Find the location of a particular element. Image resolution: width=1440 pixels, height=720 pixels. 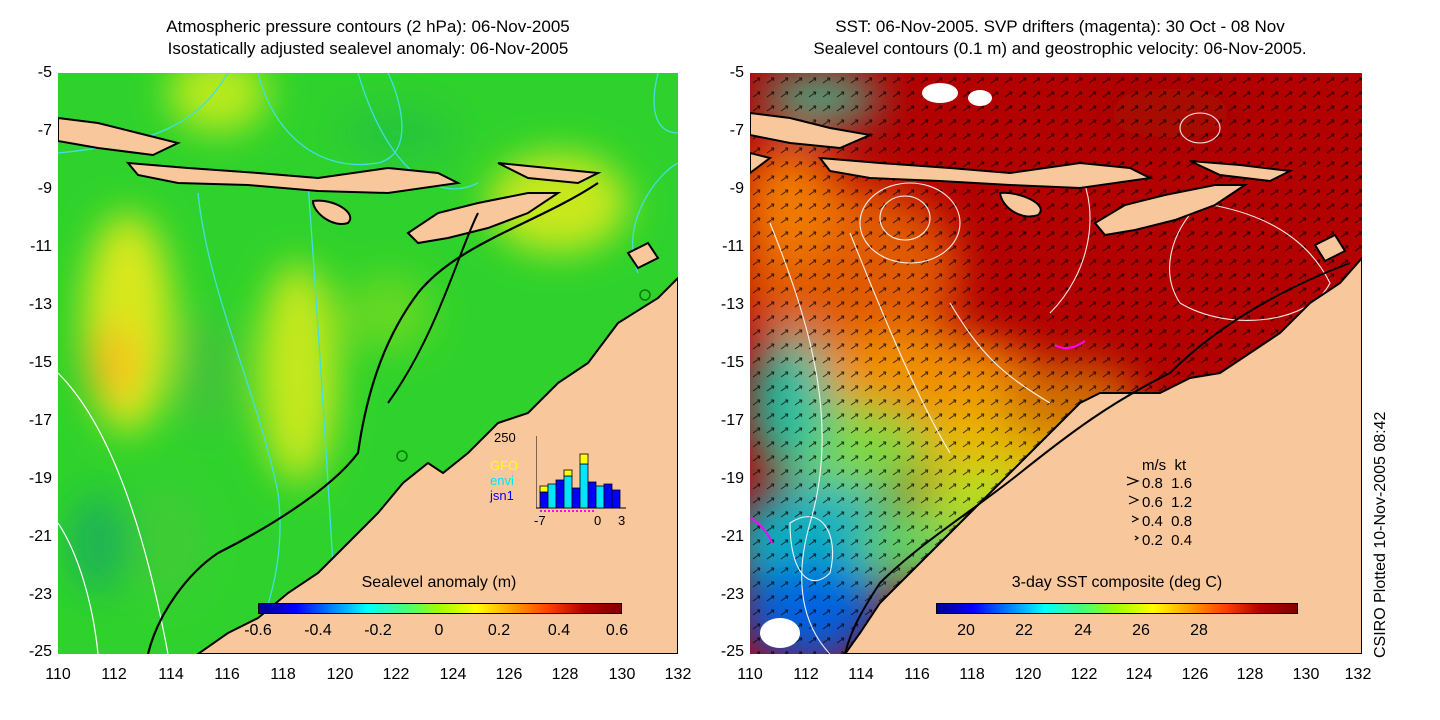

right-colorbar-title: 3-day SST composite (deg C) is located at coordinates (1117, 582).